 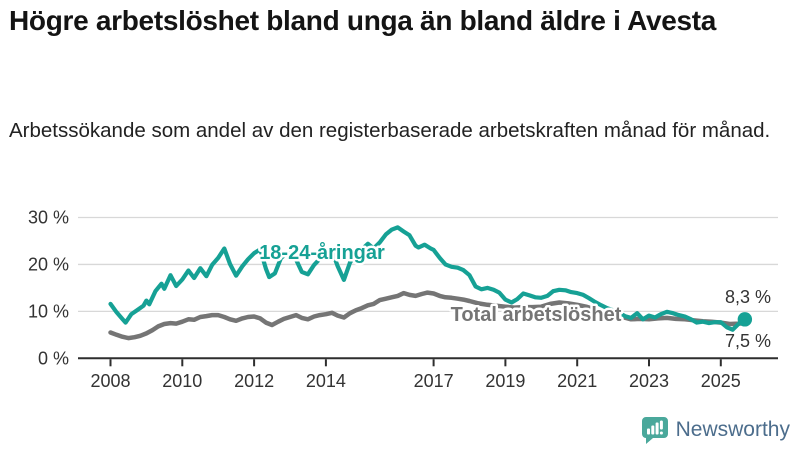 I want to click on newsworthy-logo: Newsworthy, so click(x=715, y=430).